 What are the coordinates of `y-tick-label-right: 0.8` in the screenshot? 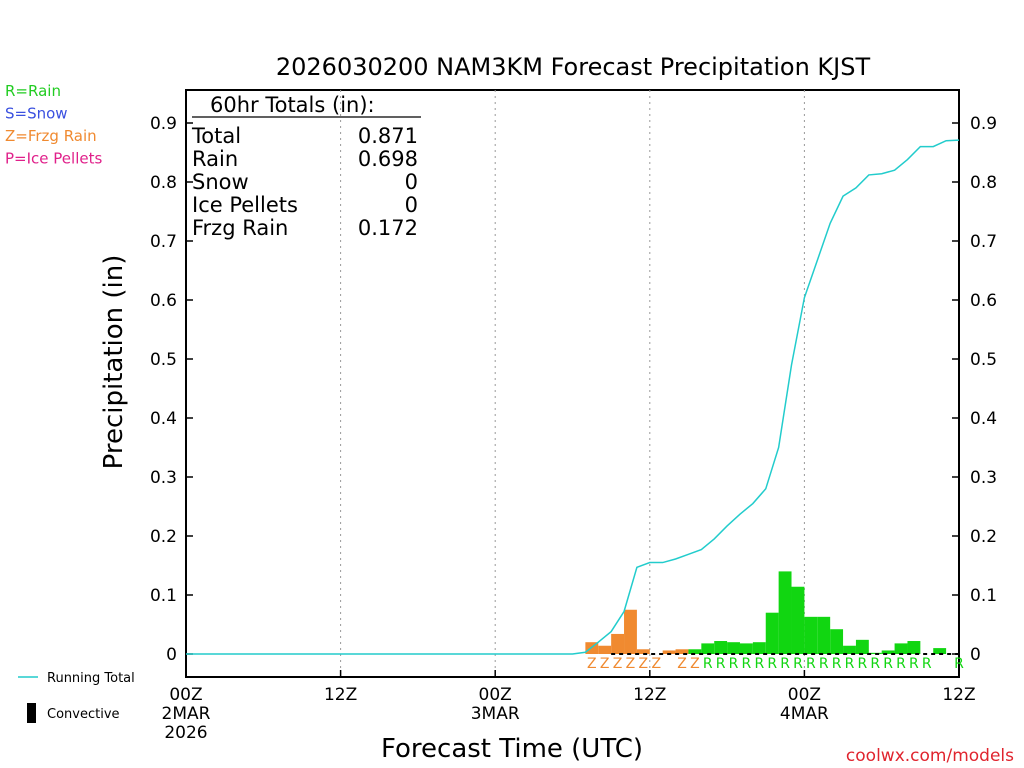 It's located at (983, 183).